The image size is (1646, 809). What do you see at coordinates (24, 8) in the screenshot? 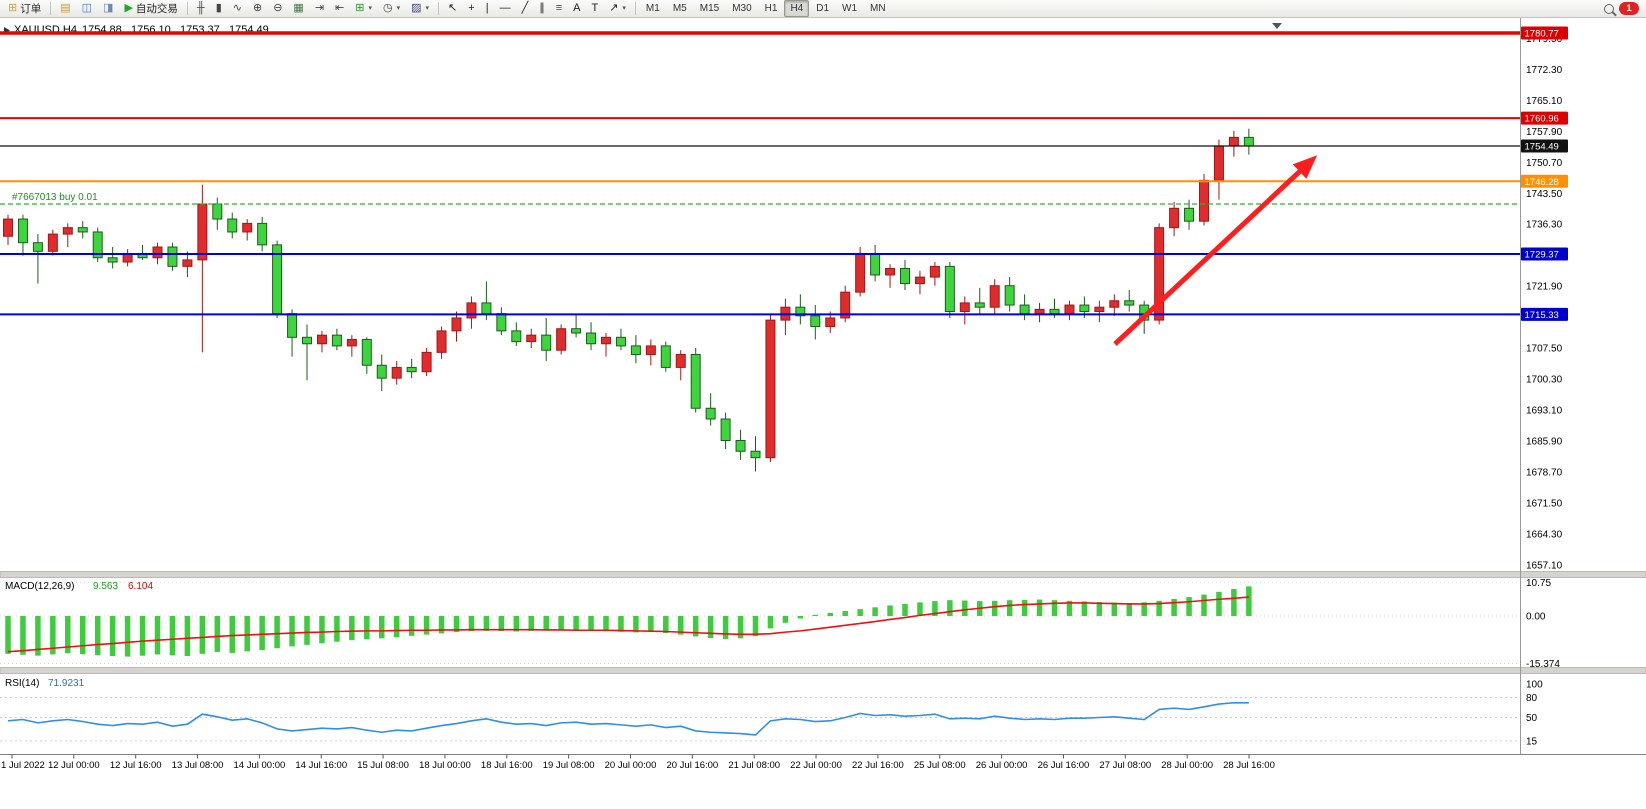
I see `new-order-button: ⊞ 订单` at bounding box center [24, 8].